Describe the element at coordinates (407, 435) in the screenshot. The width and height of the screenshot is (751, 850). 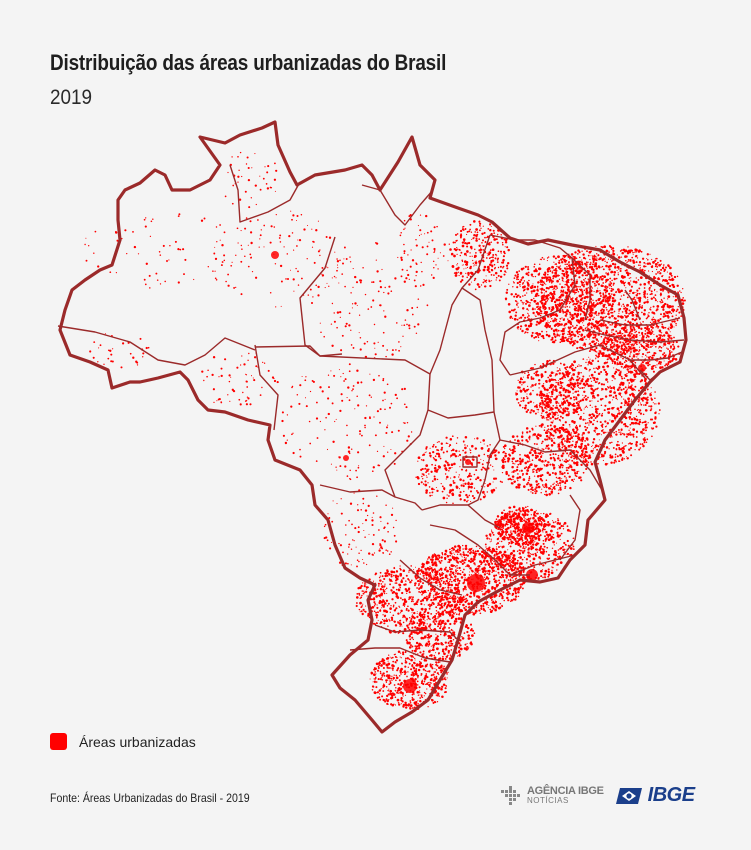
I see `border-mt-go` at that location.